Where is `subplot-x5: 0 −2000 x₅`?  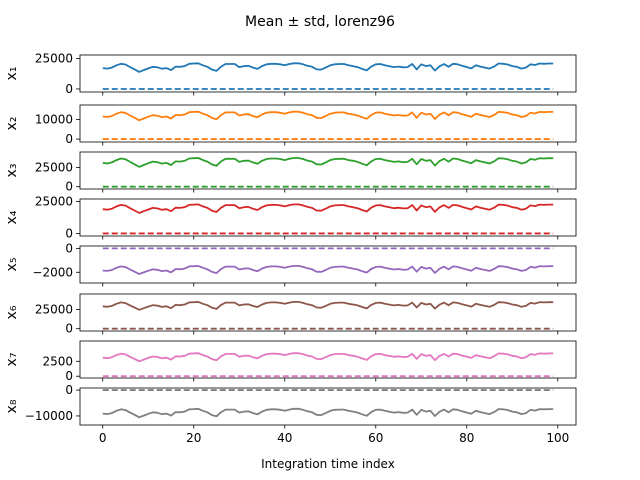
subplot-x5: 0 −2000 x₅ is located at coordinates (290, 264).